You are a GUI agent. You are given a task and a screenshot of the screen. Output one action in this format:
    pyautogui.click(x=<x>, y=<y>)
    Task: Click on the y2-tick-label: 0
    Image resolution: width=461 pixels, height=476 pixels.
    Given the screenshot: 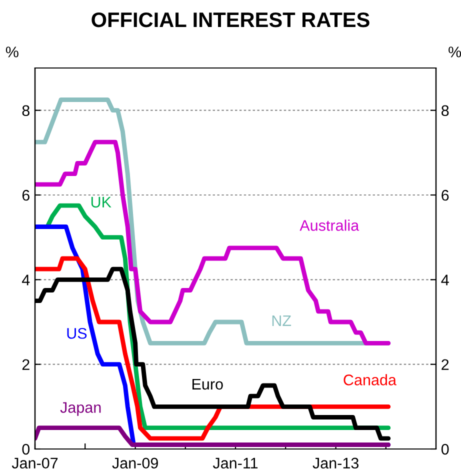 What is the action you would take?
    pyautogui.click(x=445, y=449)
    